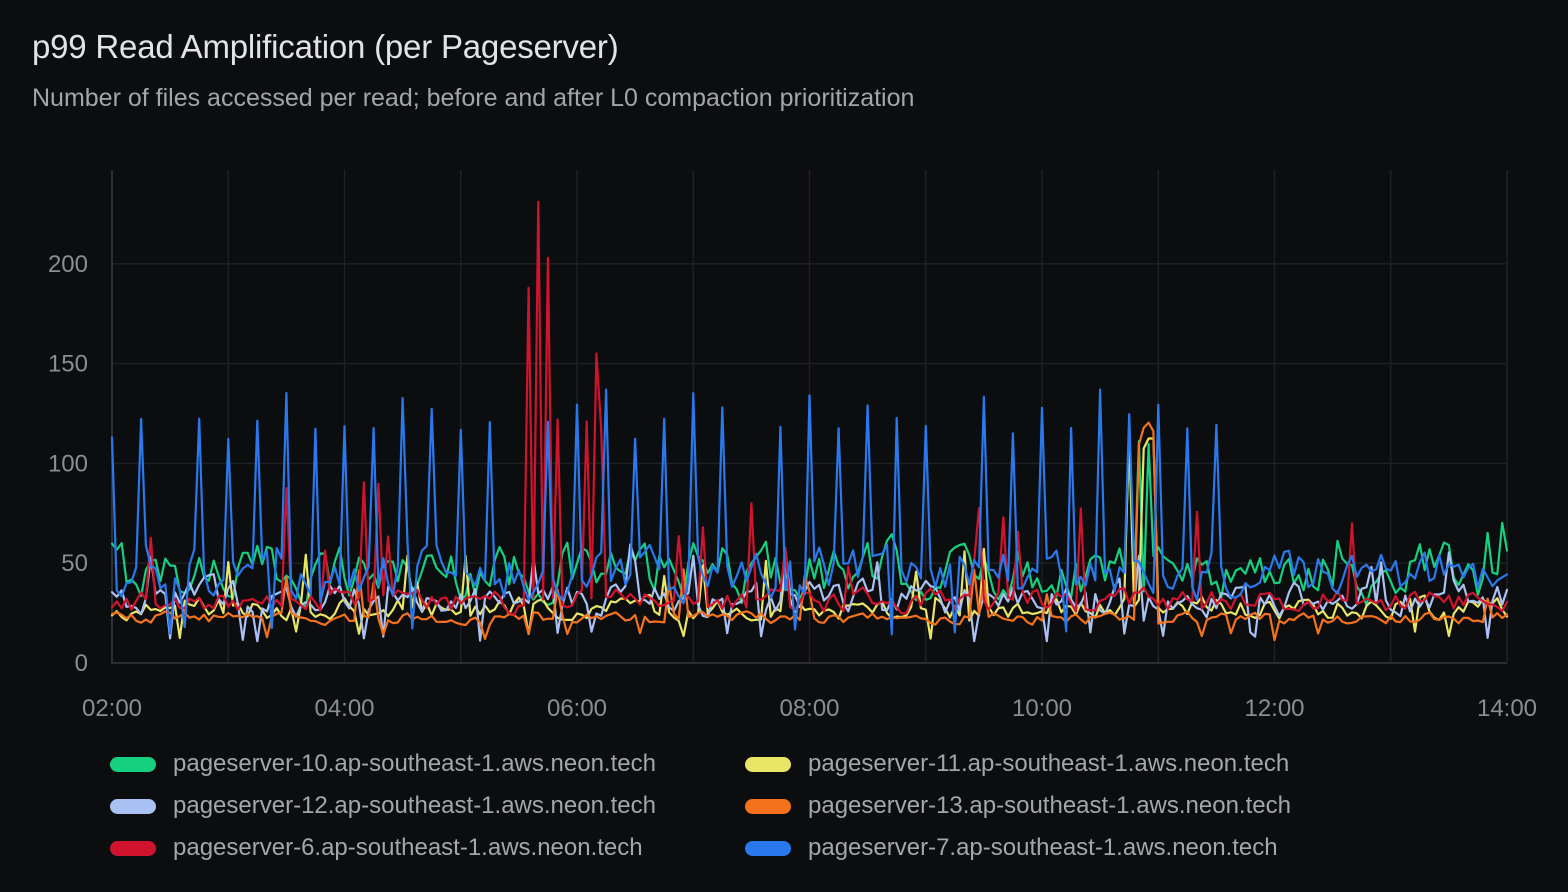 Image resolution: width=1568 pixels, height=892 pixels. Describe the element at coordinates (74, 563) in the screenshot. I see `y-tick-label: 50` at that location.